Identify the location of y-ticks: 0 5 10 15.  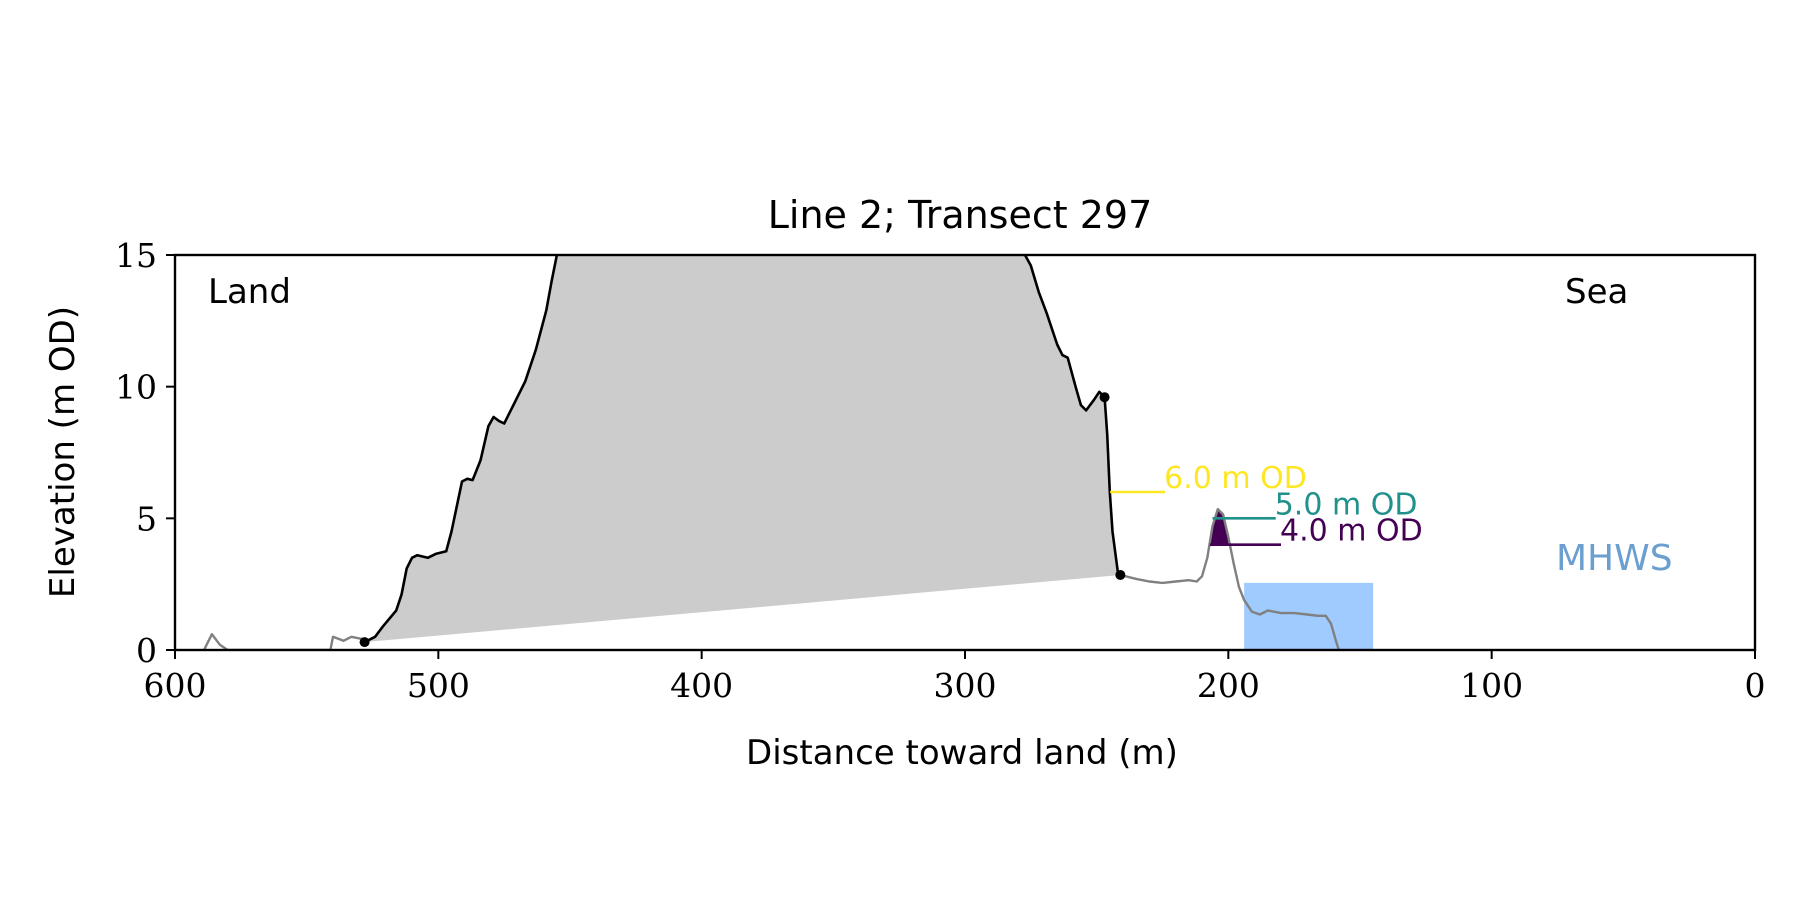
(145, 453).